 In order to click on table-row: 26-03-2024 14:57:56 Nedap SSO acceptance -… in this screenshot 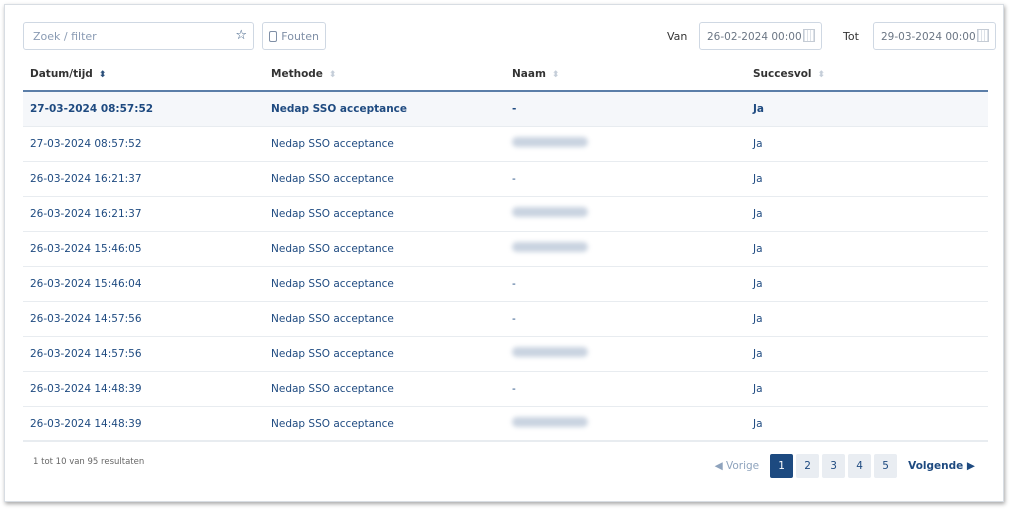, I will do `click(505, 319)`.